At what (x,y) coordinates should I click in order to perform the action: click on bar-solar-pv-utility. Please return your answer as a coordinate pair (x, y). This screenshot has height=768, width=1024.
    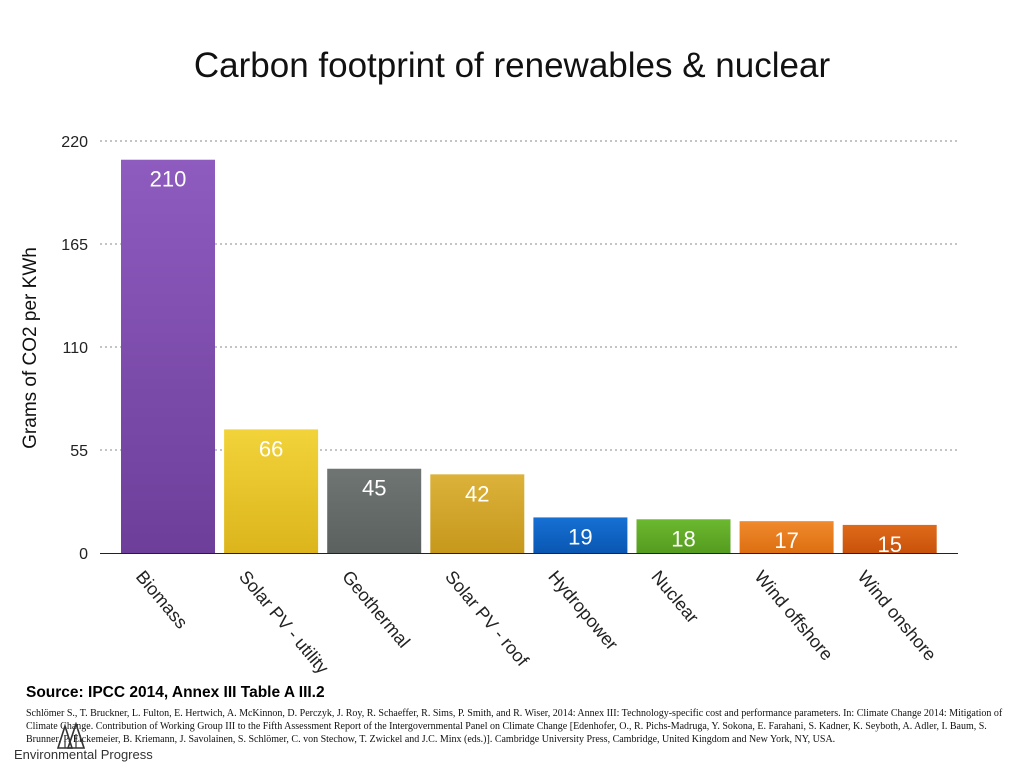
    Looking at the image, I should click on (271, 491).